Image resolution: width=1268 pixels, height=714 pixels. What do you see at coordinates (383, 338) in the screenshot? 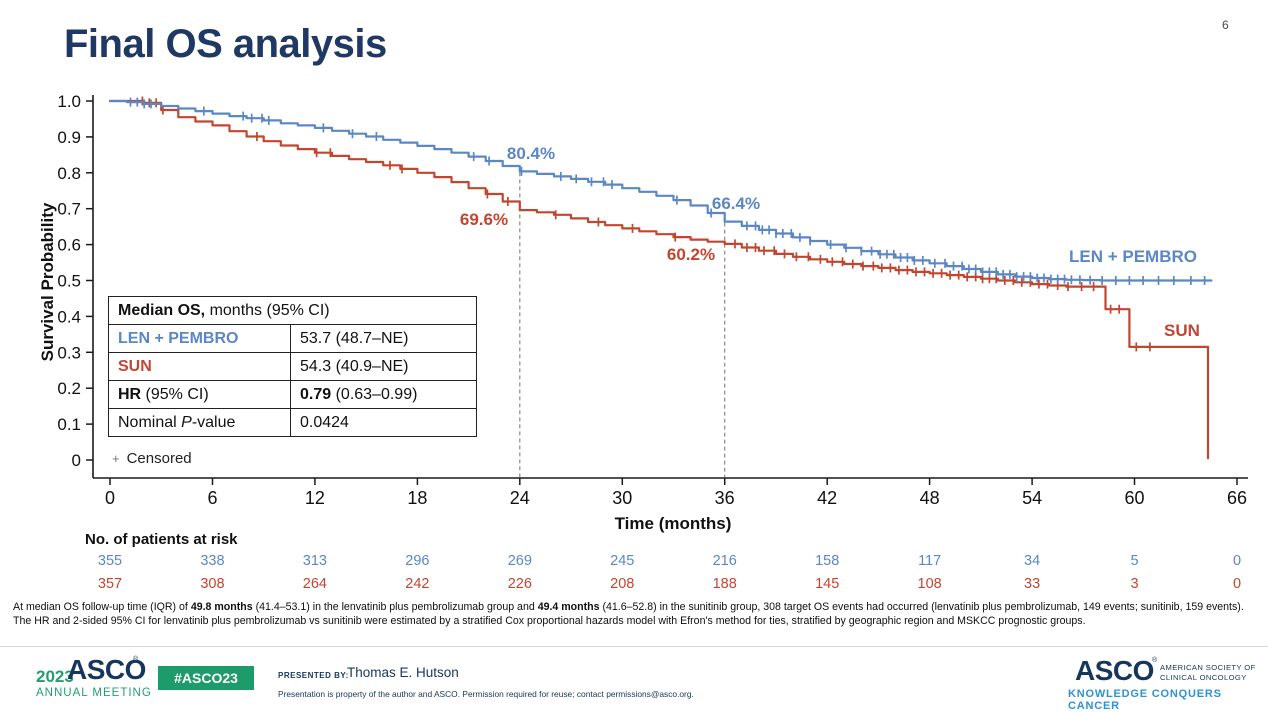
I see `len-pembro-median: 53.7 (48.7–NE)` at bounding box center [383, 338].